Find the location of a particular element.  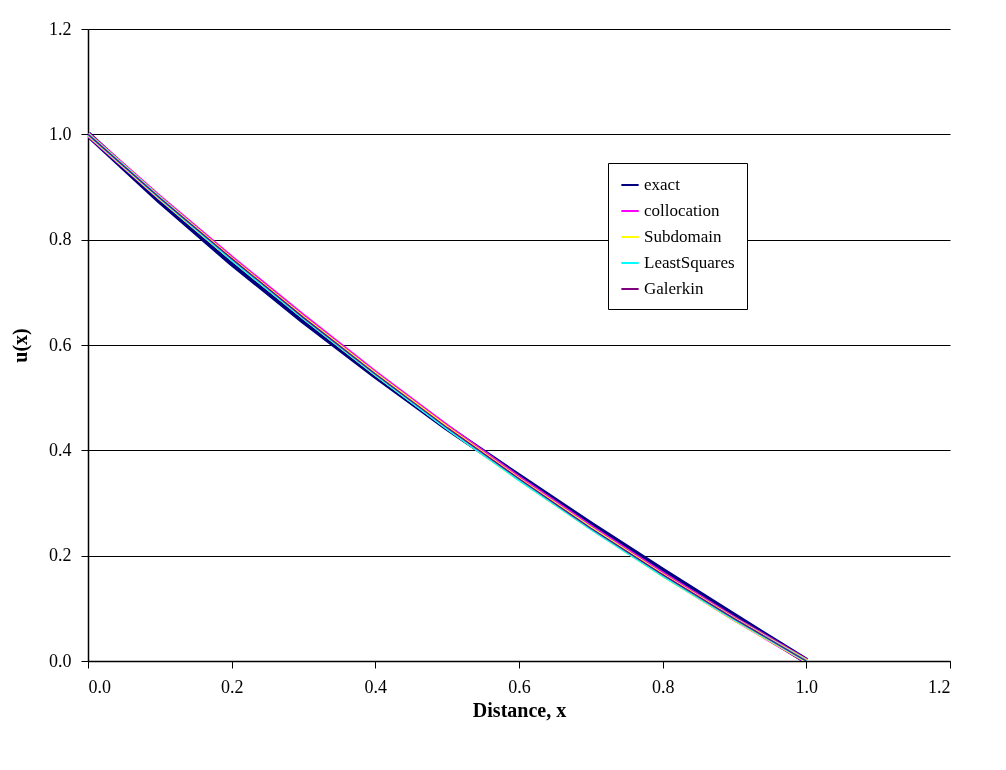

x-tick-label: 0.0 is located at coordinates (99, 686).